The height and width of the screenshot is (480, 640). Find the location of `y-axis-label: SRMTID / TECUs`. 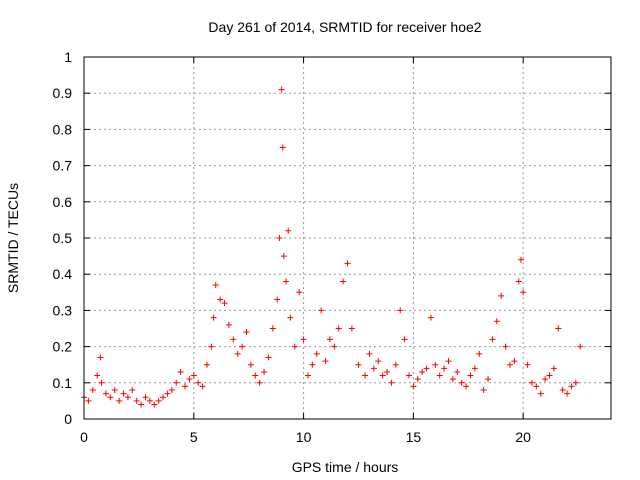

y-axis-label: SRMTID / TECUs is located at coordinates (13, 238).